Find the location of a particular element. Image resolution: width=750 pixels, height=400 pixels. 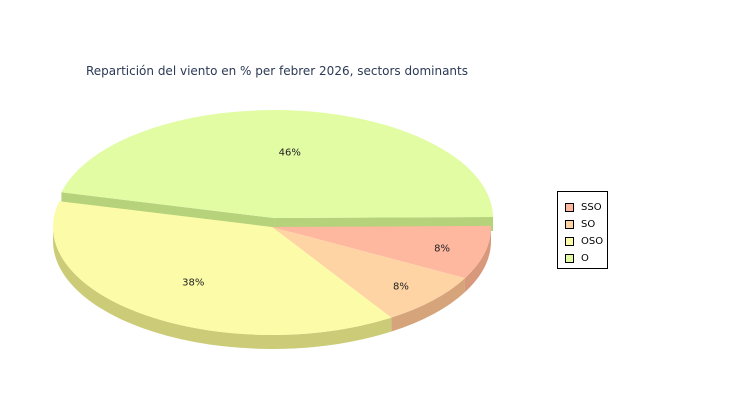

slice-label-so: 8% is located at coordinates (401, 287).